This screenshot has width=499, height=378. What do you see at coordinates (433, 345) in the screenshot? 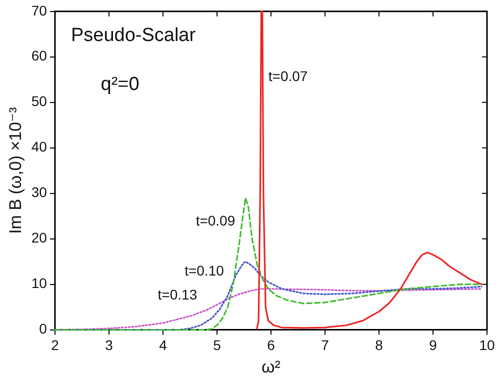
I see `x-tick-label: 9` at bounding box center [433, 345].